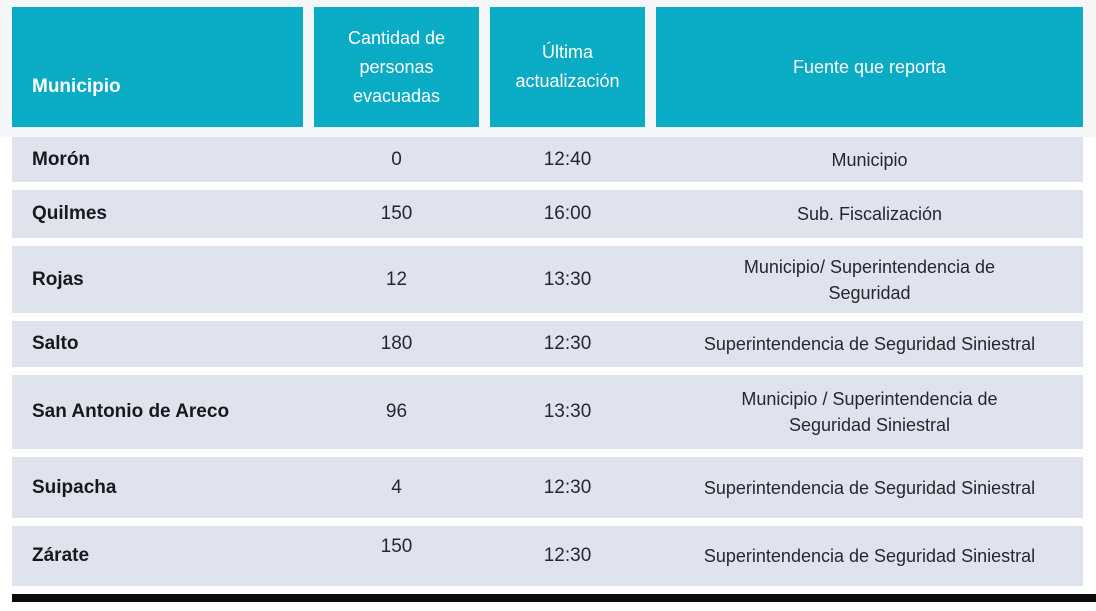 The height and width of the screenshot is (611, 1096). I want to click on cell-municipio: Zárate, so click(61, 555).